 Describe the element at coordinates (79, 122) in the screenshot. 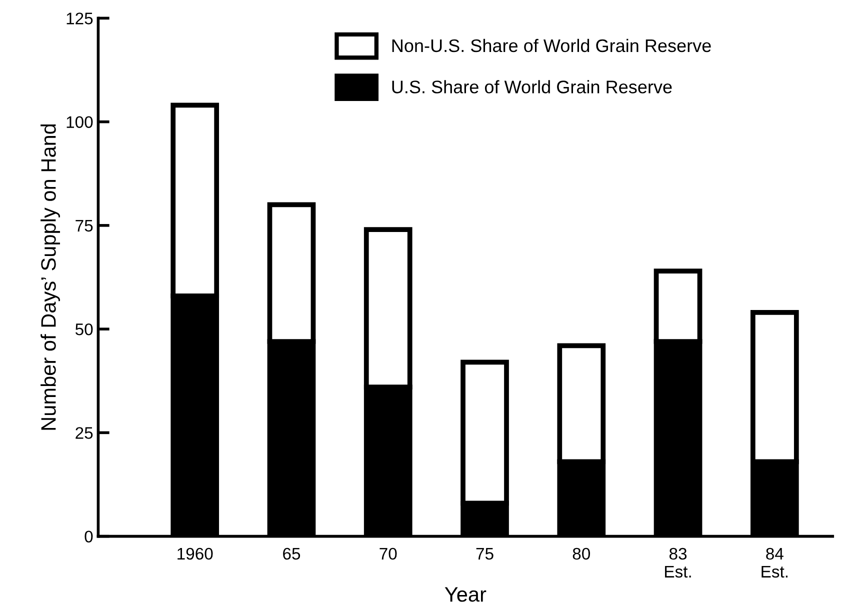

I see `y-tick-label: 100` at that location.